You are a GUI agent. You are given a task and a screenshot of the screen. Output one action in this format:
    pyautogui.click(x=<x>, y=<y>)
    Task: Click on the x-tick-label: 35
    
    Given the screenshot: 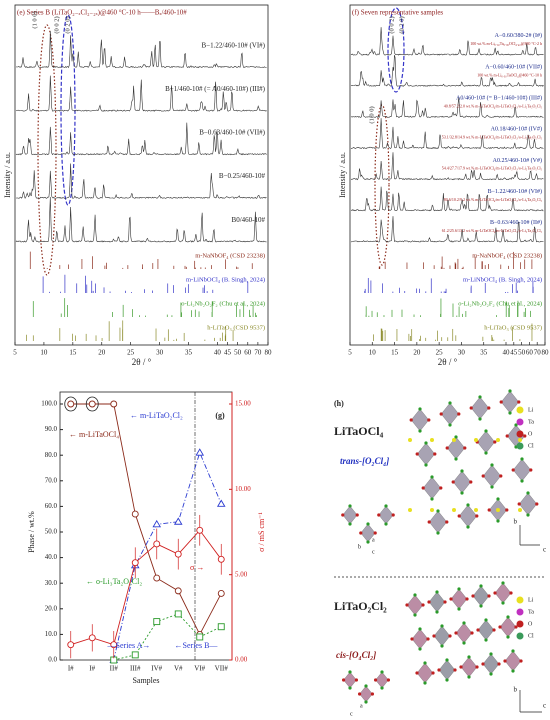 What is the action you would take?
    pyautogui.click(x=189, y=353)
    